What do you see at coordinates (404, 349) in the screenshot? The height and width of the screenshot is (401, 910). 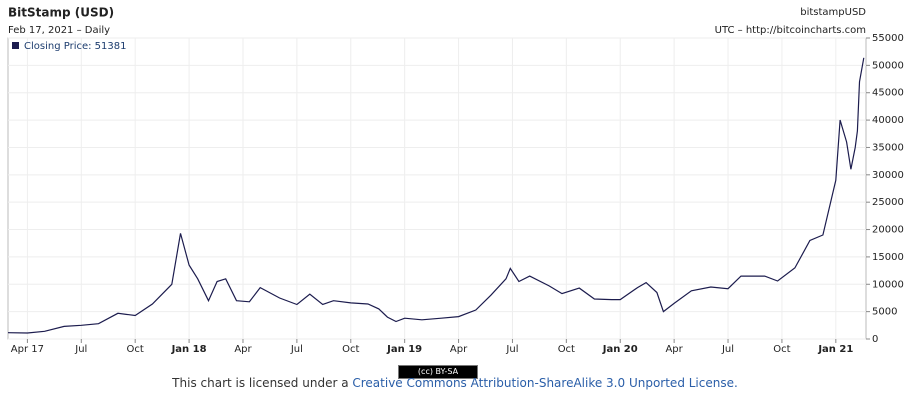 I see `x-tick-label: Jan 19` at bounding box center [404, 349].